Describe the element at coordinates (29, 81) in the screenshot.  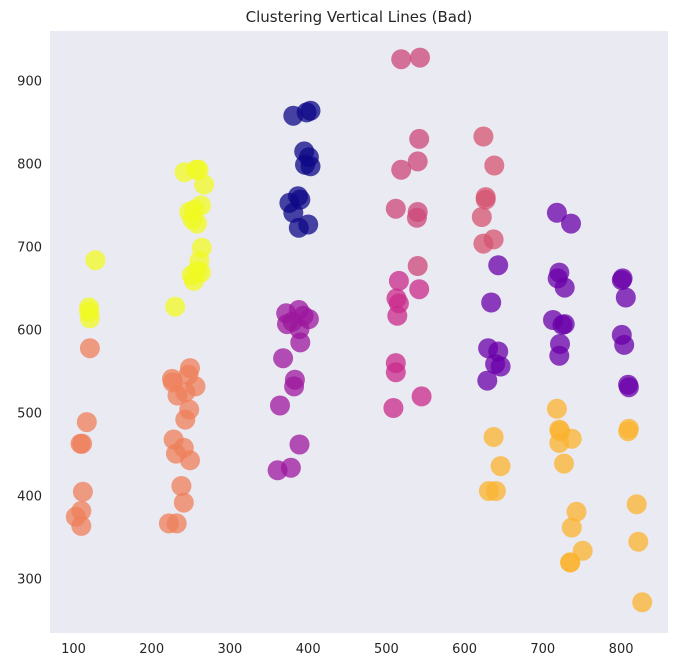
I see `y-tick-label: 900` at that location.